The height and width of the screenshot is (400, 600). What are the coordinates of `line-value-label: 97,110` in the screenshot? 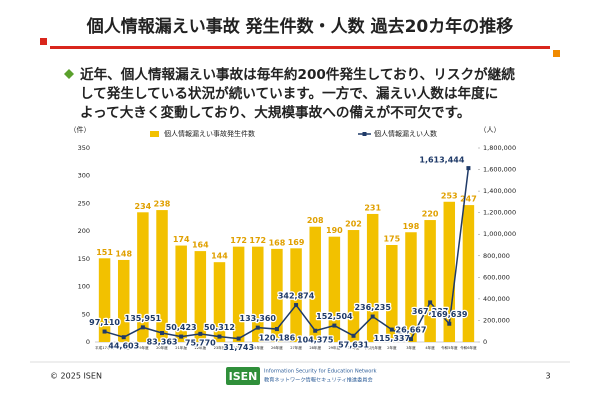 It's located at (104, 322).